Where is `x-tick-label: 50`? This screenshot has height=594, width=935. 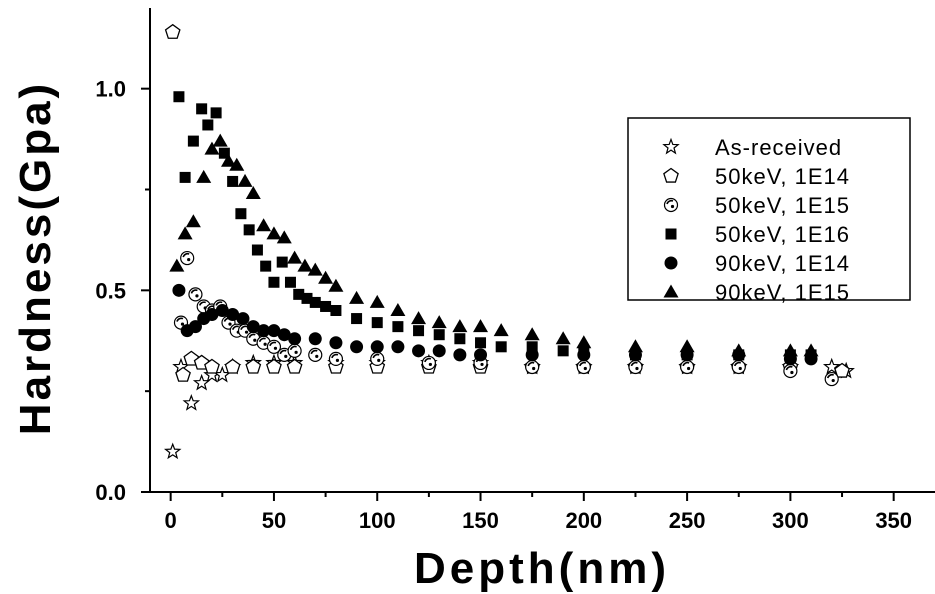 x-tick-label: 50 is located at coordinates (274, 520).